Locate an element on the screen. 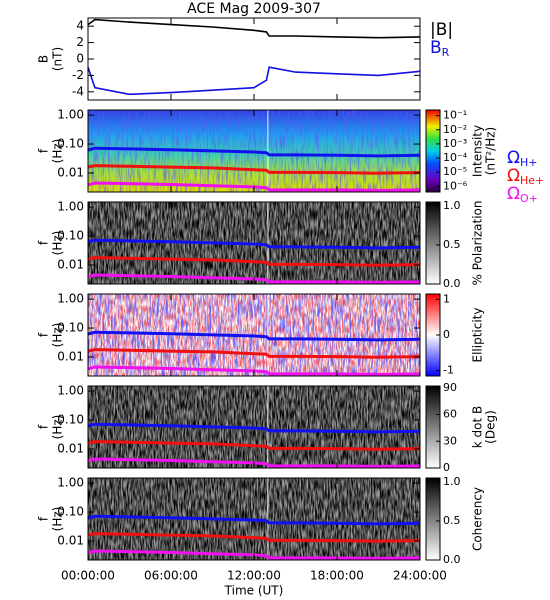 The height and width of the screenshot is (600, 550). x-tick-label: 12:00:00 is located at coordinates (254, 576).